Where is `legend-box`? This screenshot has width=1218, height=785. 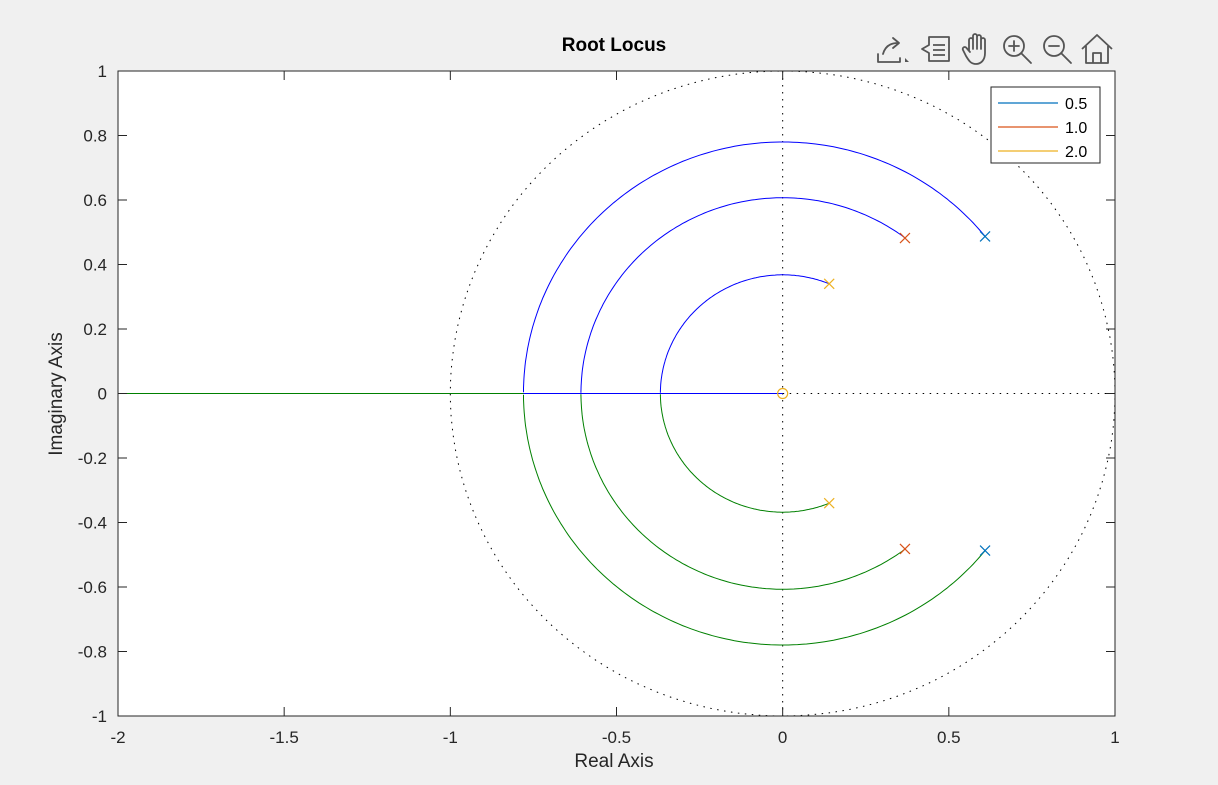
legend-box is located at coordinates (1045, 125).